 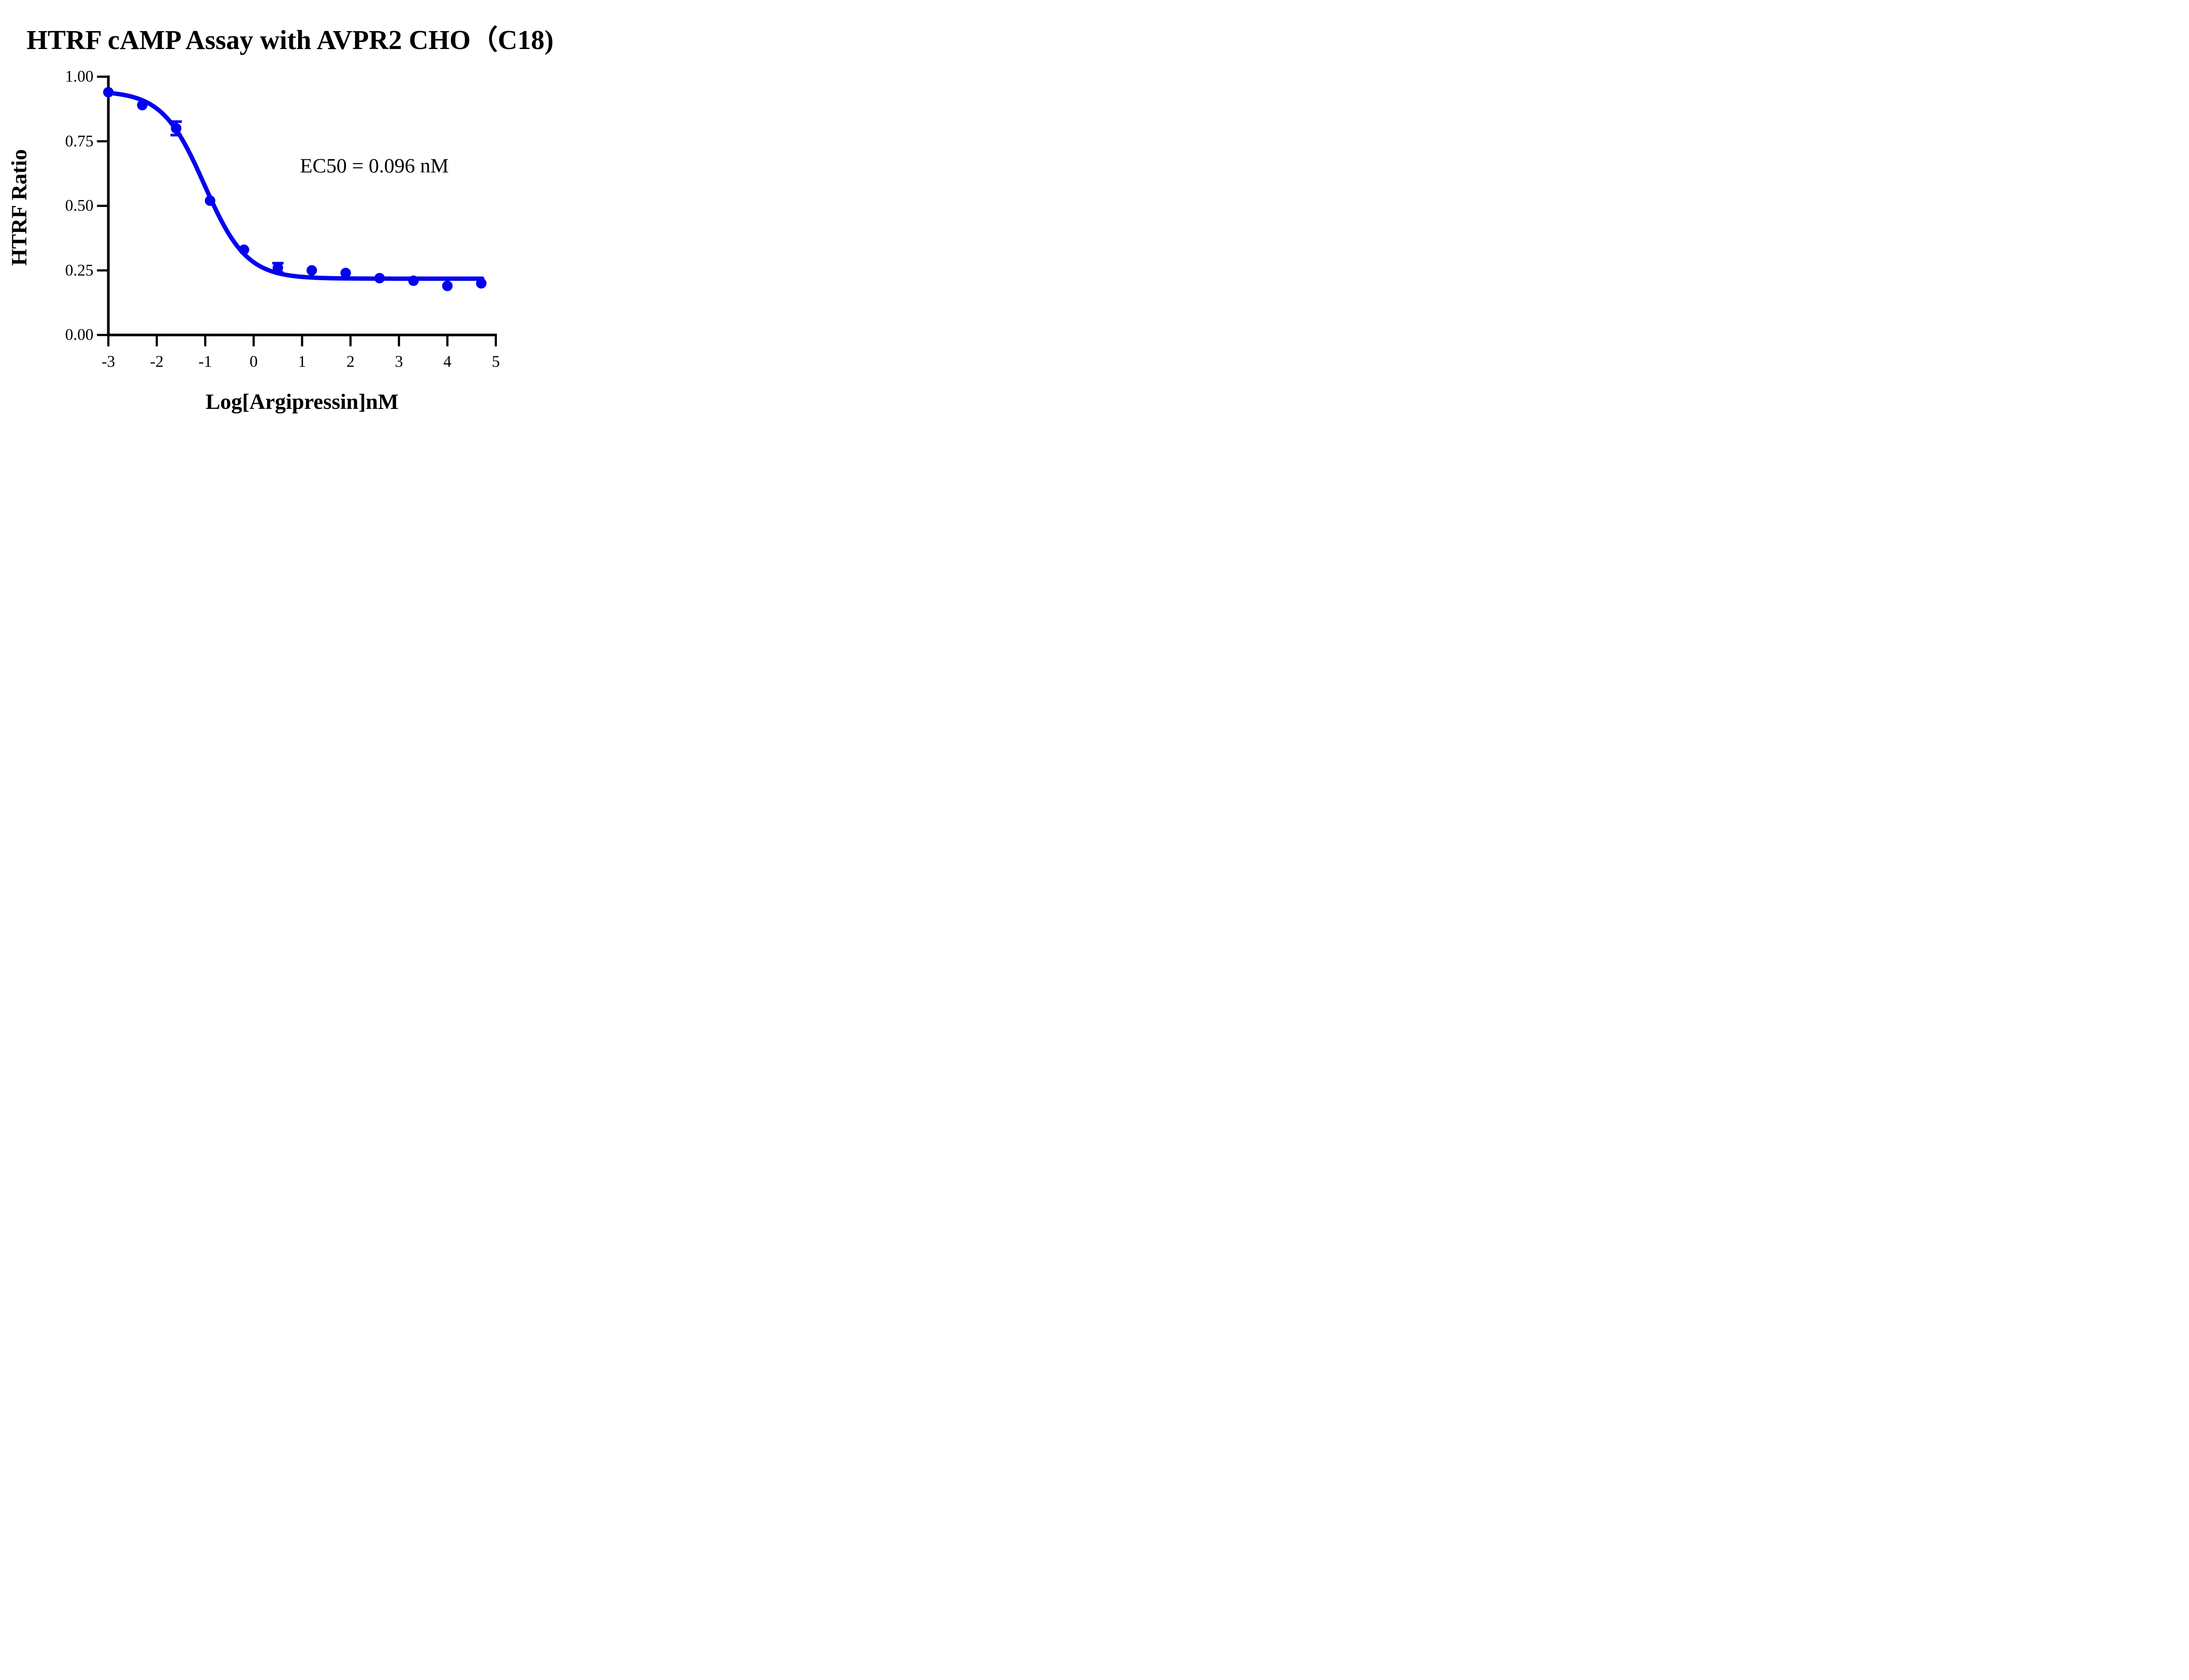 What do you see at coordinates (399, 362) in the screenshot?
I see `x-tick-label: 3` at bounding box center [399, 362].